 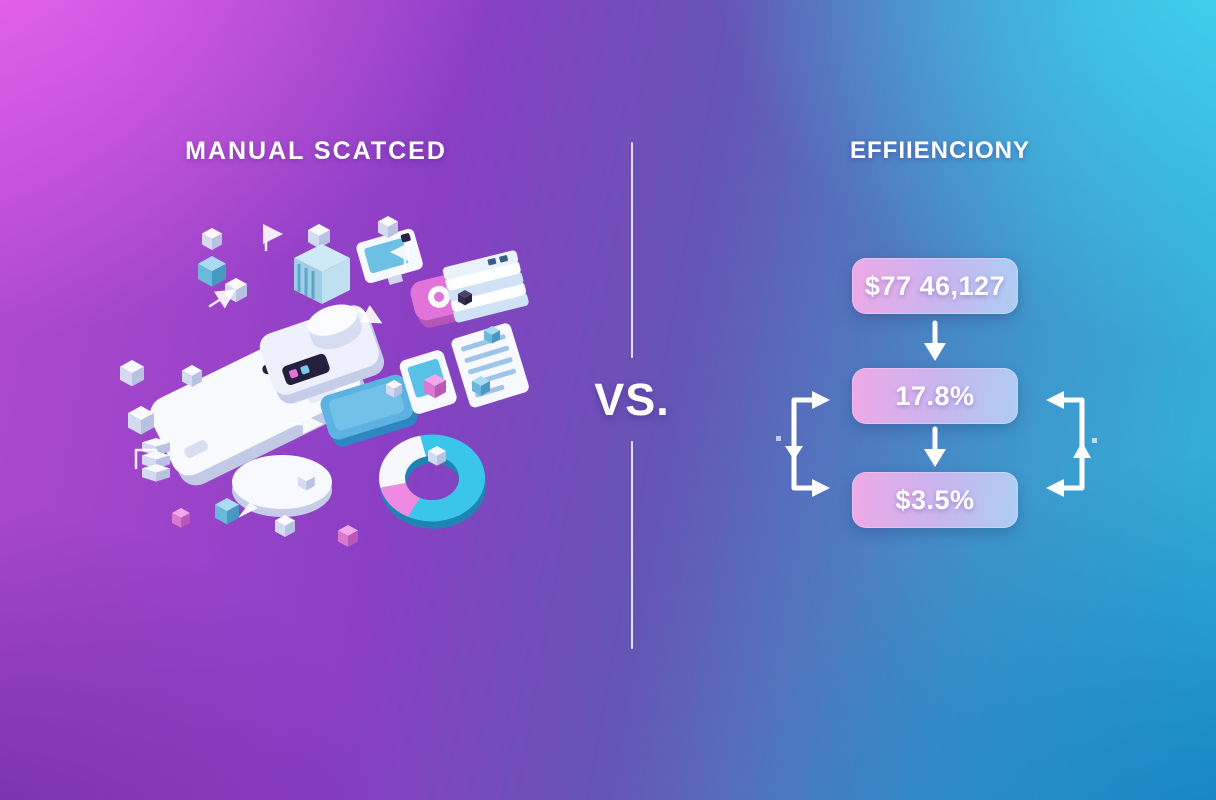 What do you see at coordinates (939, 150) in the screenshot?
I see `right-panel-title: EFFIIENCIONY` at bounding box center [939, 150].